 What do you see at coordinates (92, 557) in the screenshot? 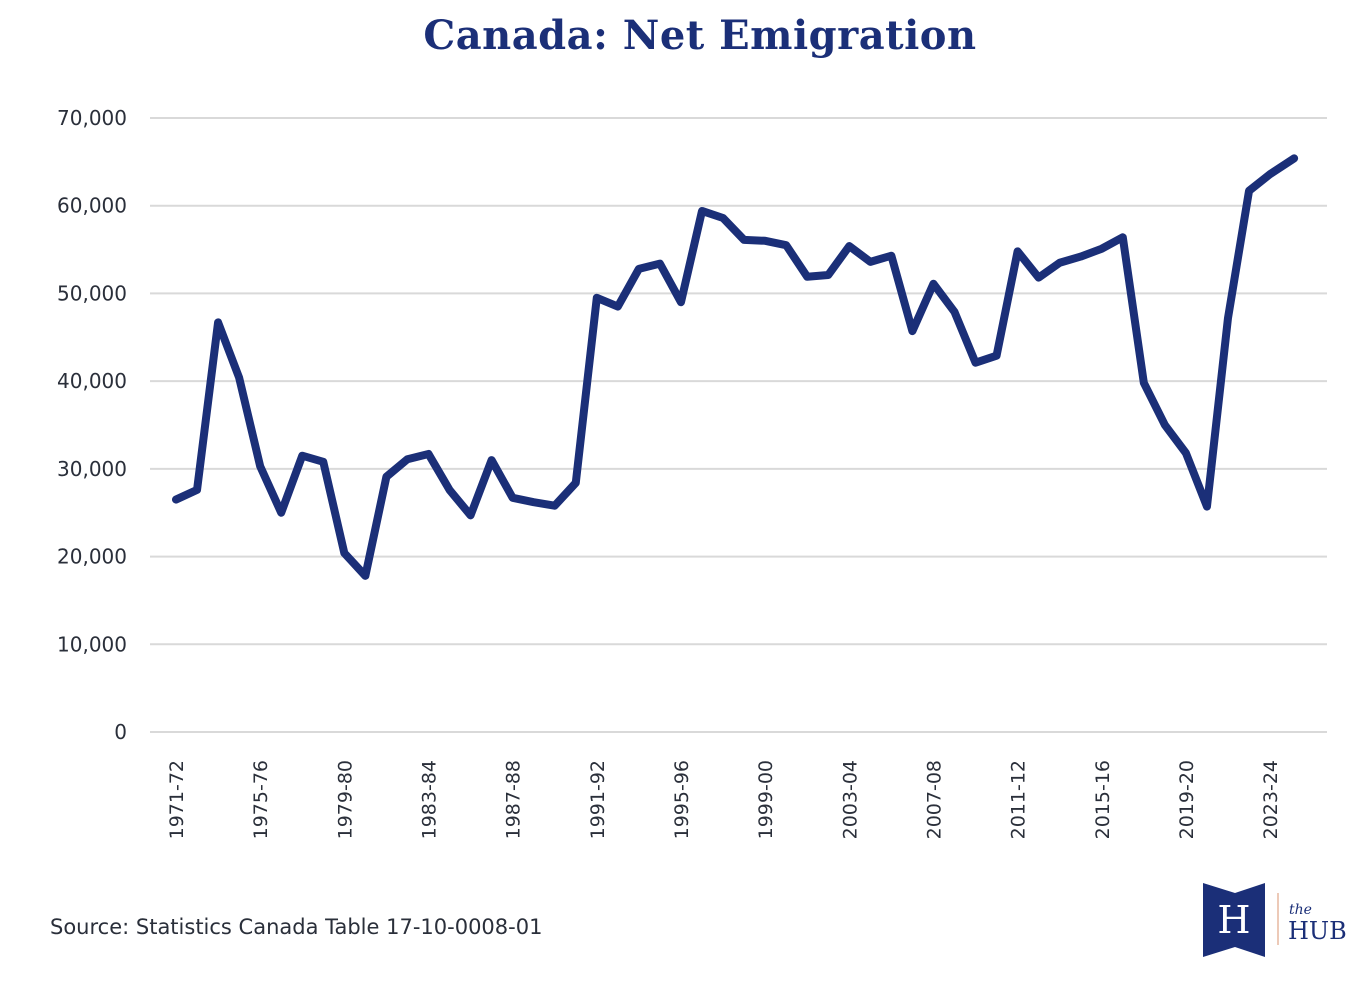
I see `y-tick-label: 20,000` at bounding box center [92, 557].